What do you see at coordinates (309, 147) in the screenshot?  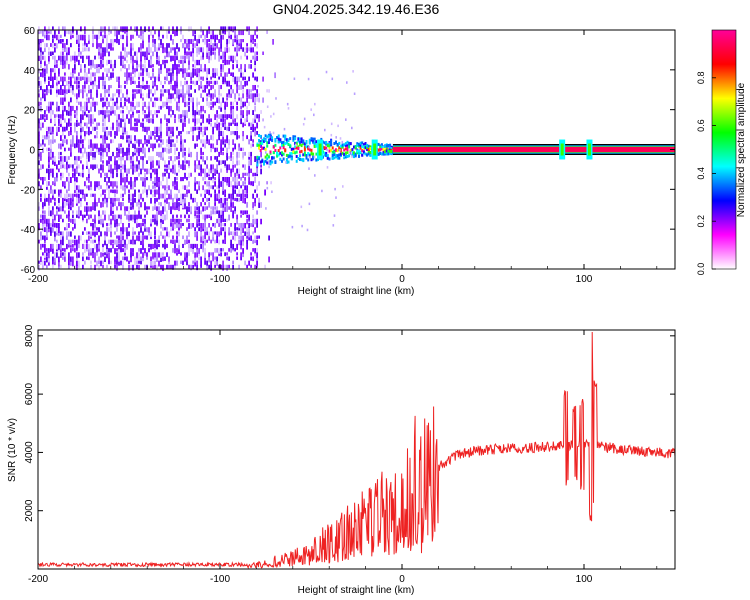 I see `speckle-cell` at bounding box center [309, 147].